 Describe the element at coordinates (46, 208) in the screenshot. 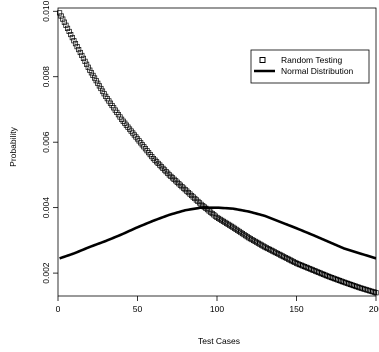

I see `y-tick-label: 0.004` at that location.